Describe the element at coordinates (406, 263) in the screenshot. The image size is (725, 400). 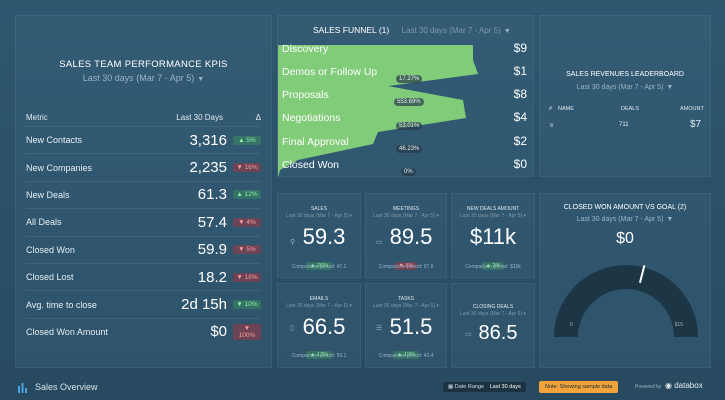
I see `tile-delta: ▼ 8%` at that location.